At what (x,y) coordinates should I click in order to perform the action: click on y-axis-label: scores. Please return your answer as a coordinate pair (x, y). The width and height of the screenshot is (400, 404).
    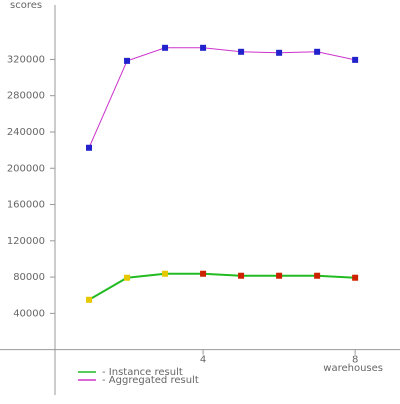
    Looking at the image, I should click on (26, 5).